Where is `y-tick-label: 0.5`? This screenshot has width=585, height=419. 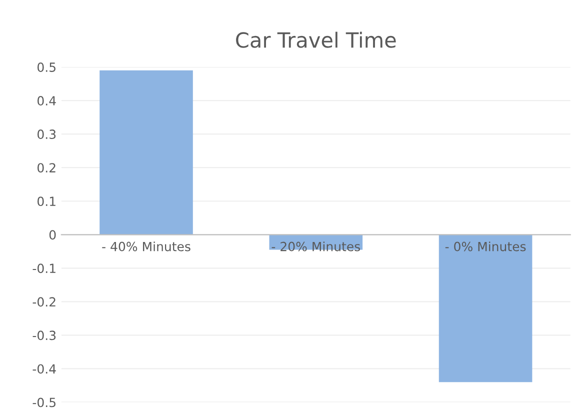 y-tick-label: 0.5 is located at coordinates (47, 67).